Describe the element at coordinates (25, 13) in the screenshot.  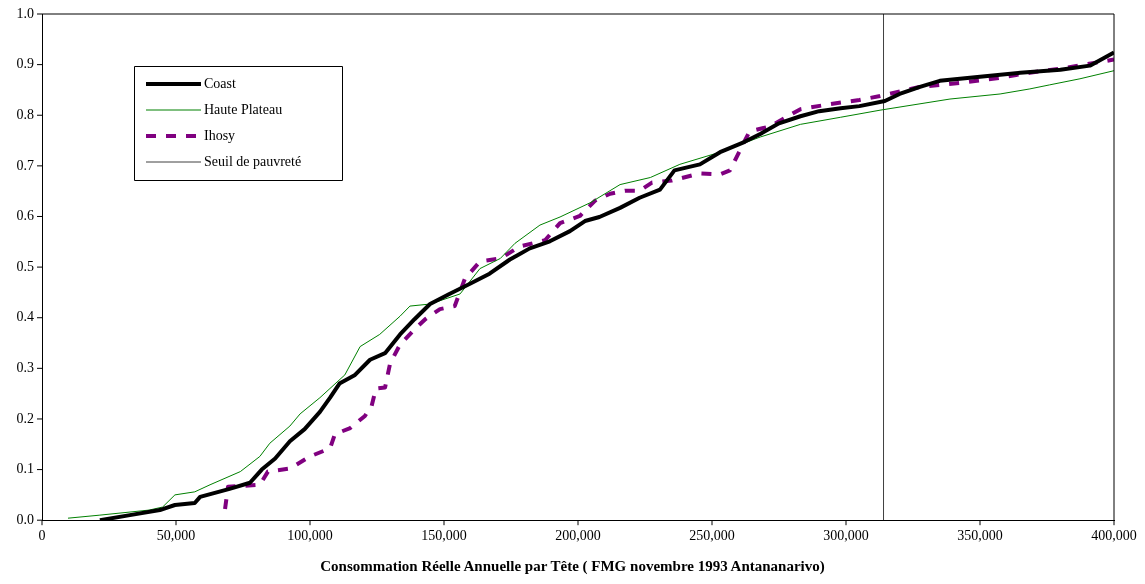
I see `y-tick-label: 1.0` at that location.